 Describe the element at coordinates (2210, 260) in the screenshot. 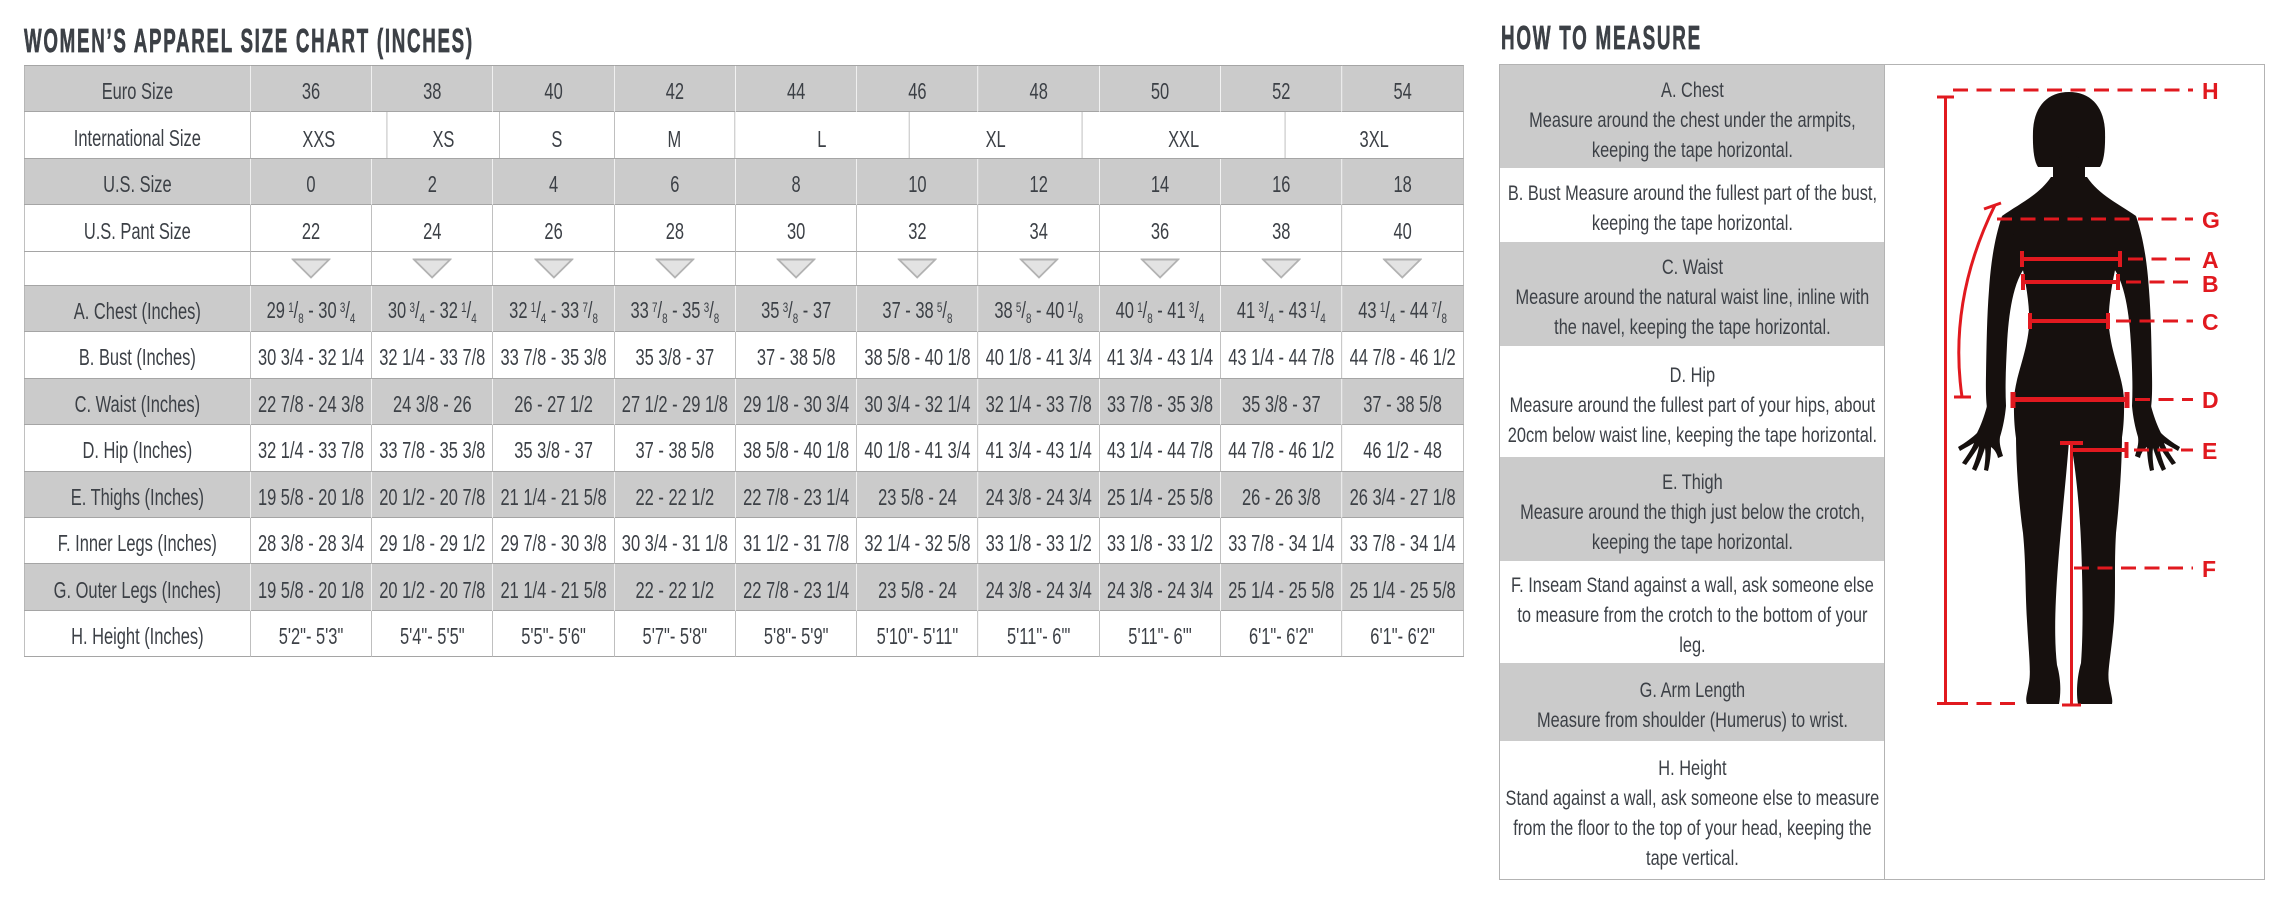

I see `svg-text: A` at that location.